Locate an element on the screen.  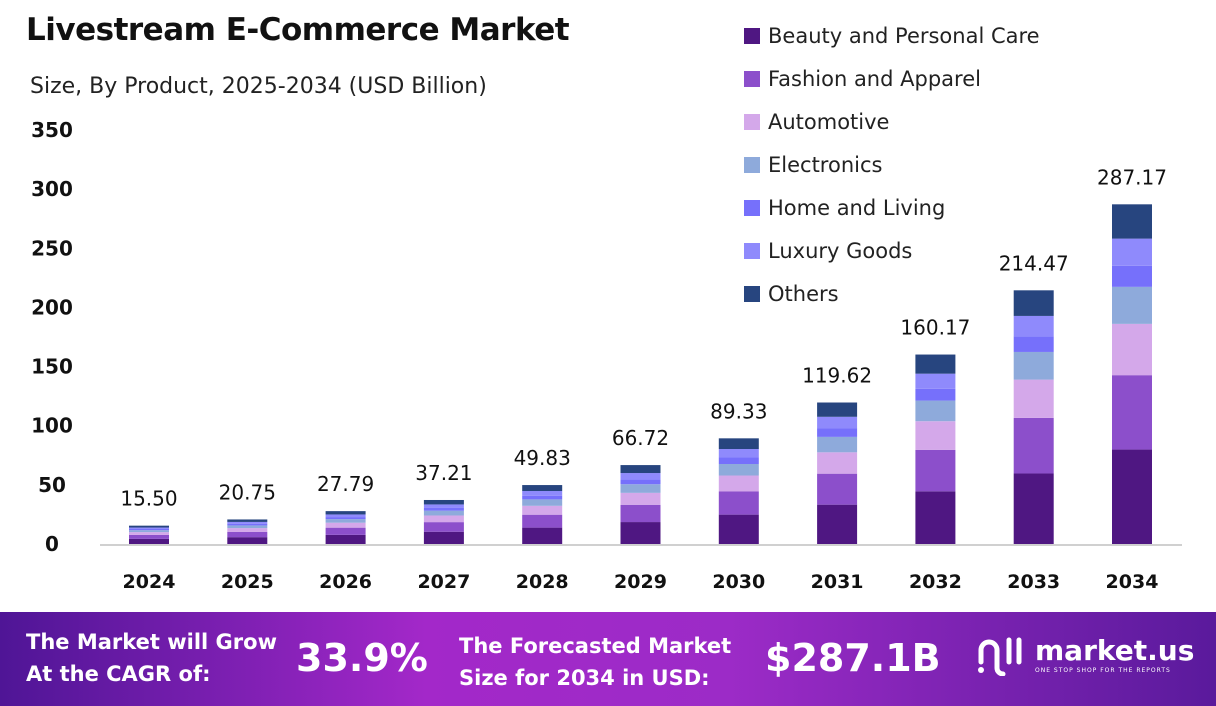
total-label: 49.83 is located at coordinates (542, 458).